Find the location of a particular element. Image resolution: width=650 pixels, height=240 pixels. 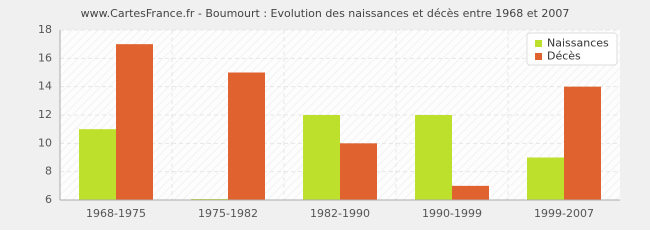

y-tick-label: 18 is located at coordinates (45, 29).